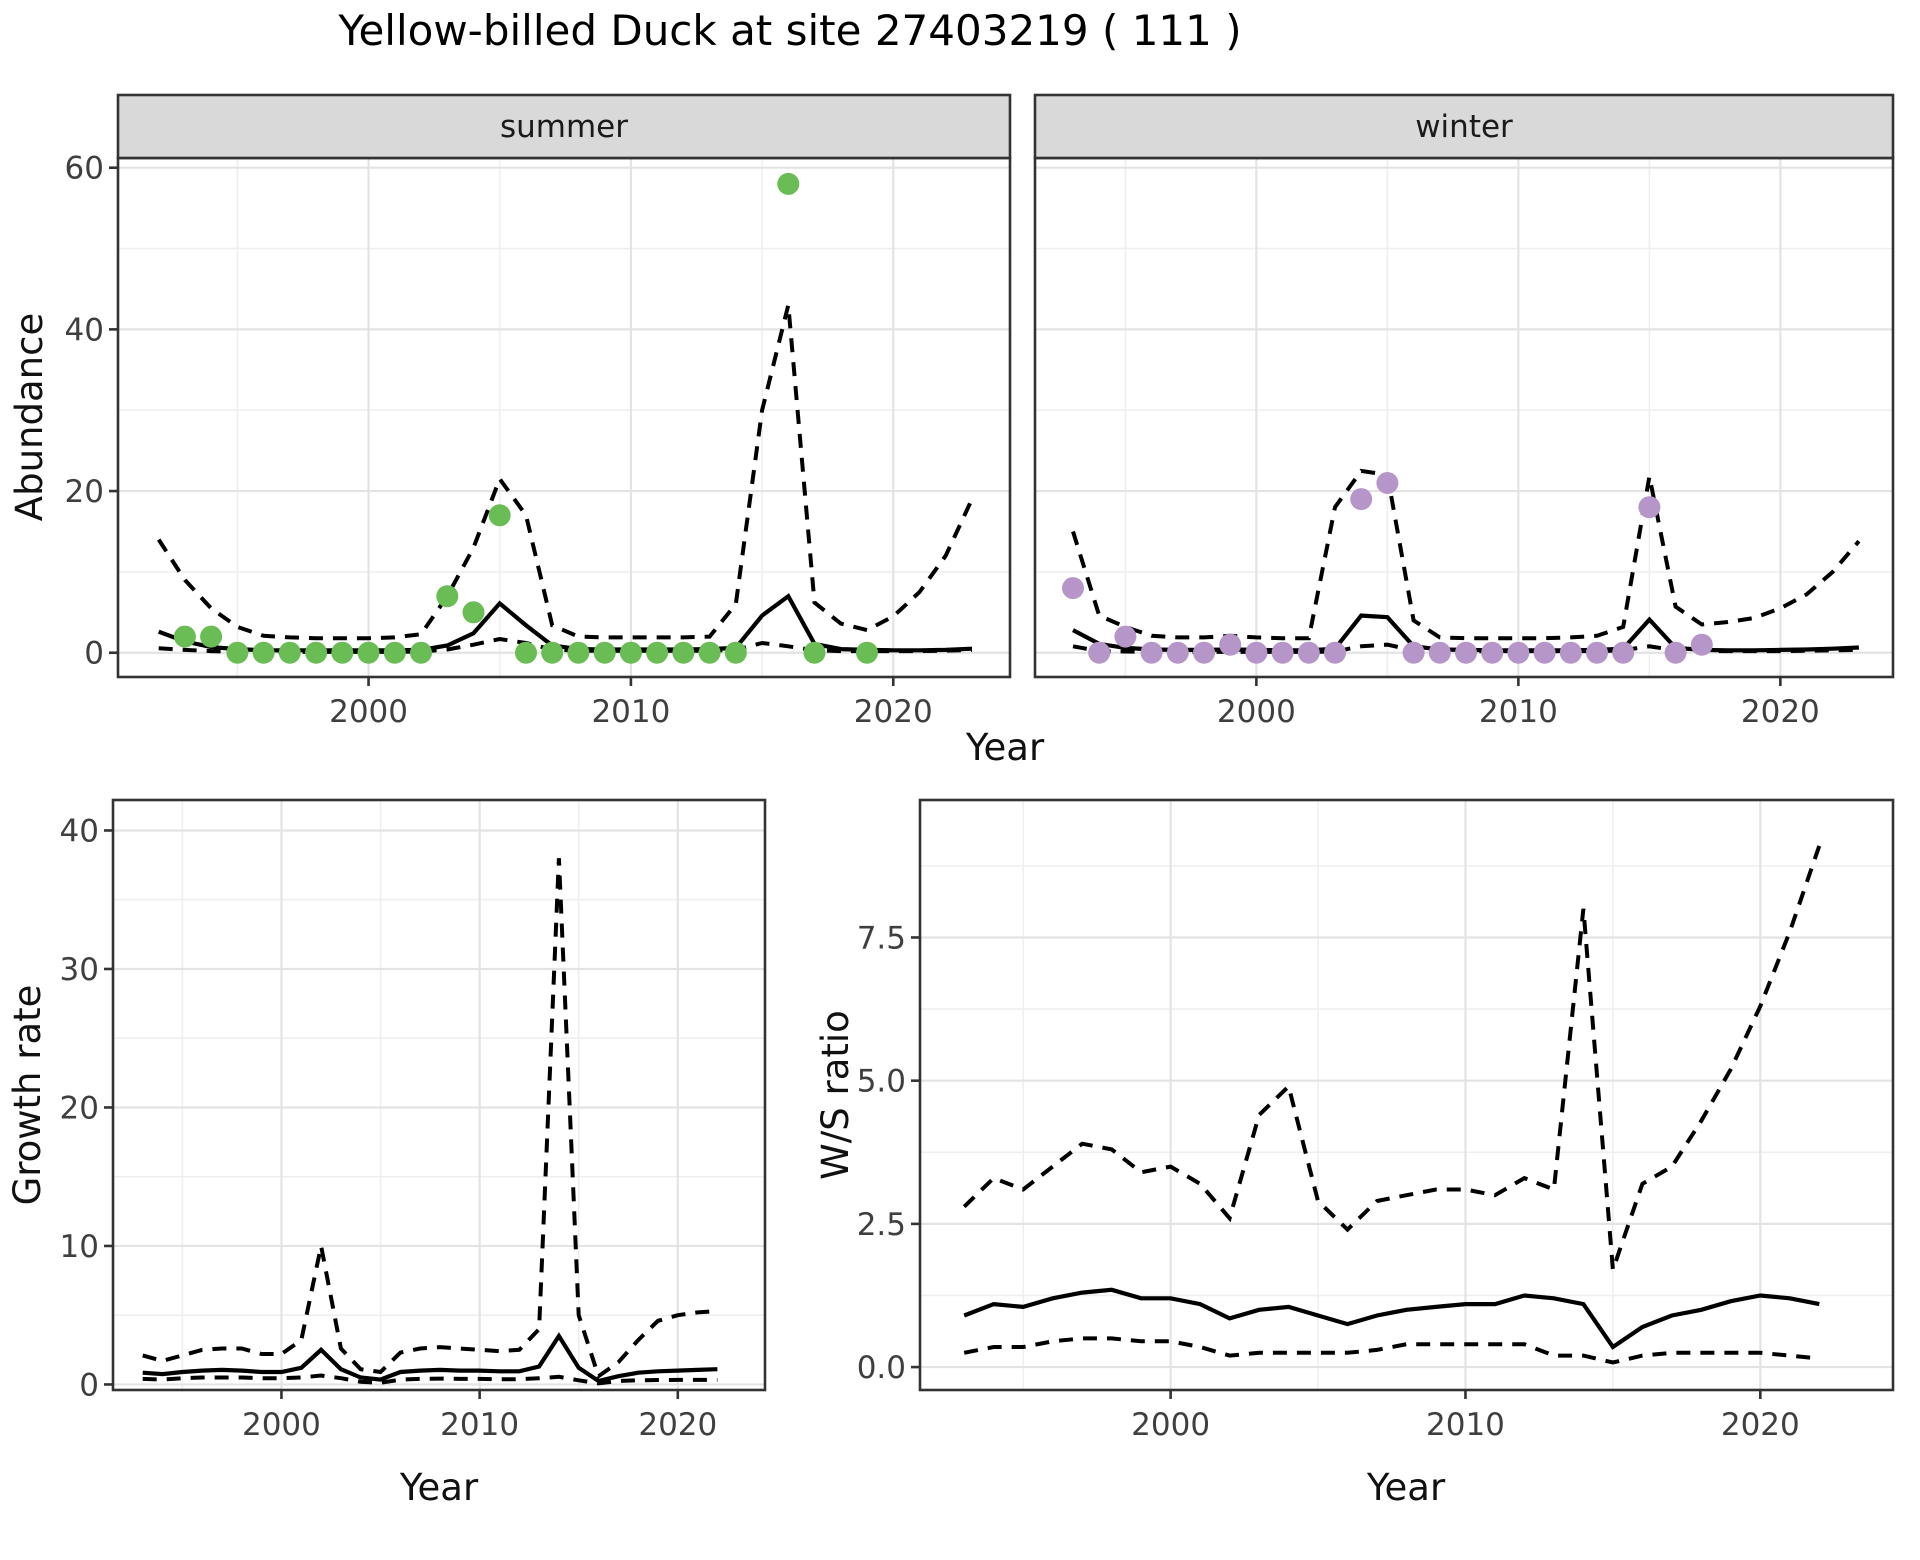 Image resolution: width=1920 pixels, height=1560 pixels. I want to click on x-axis-title-year-top: Year, so click(1005, 747).